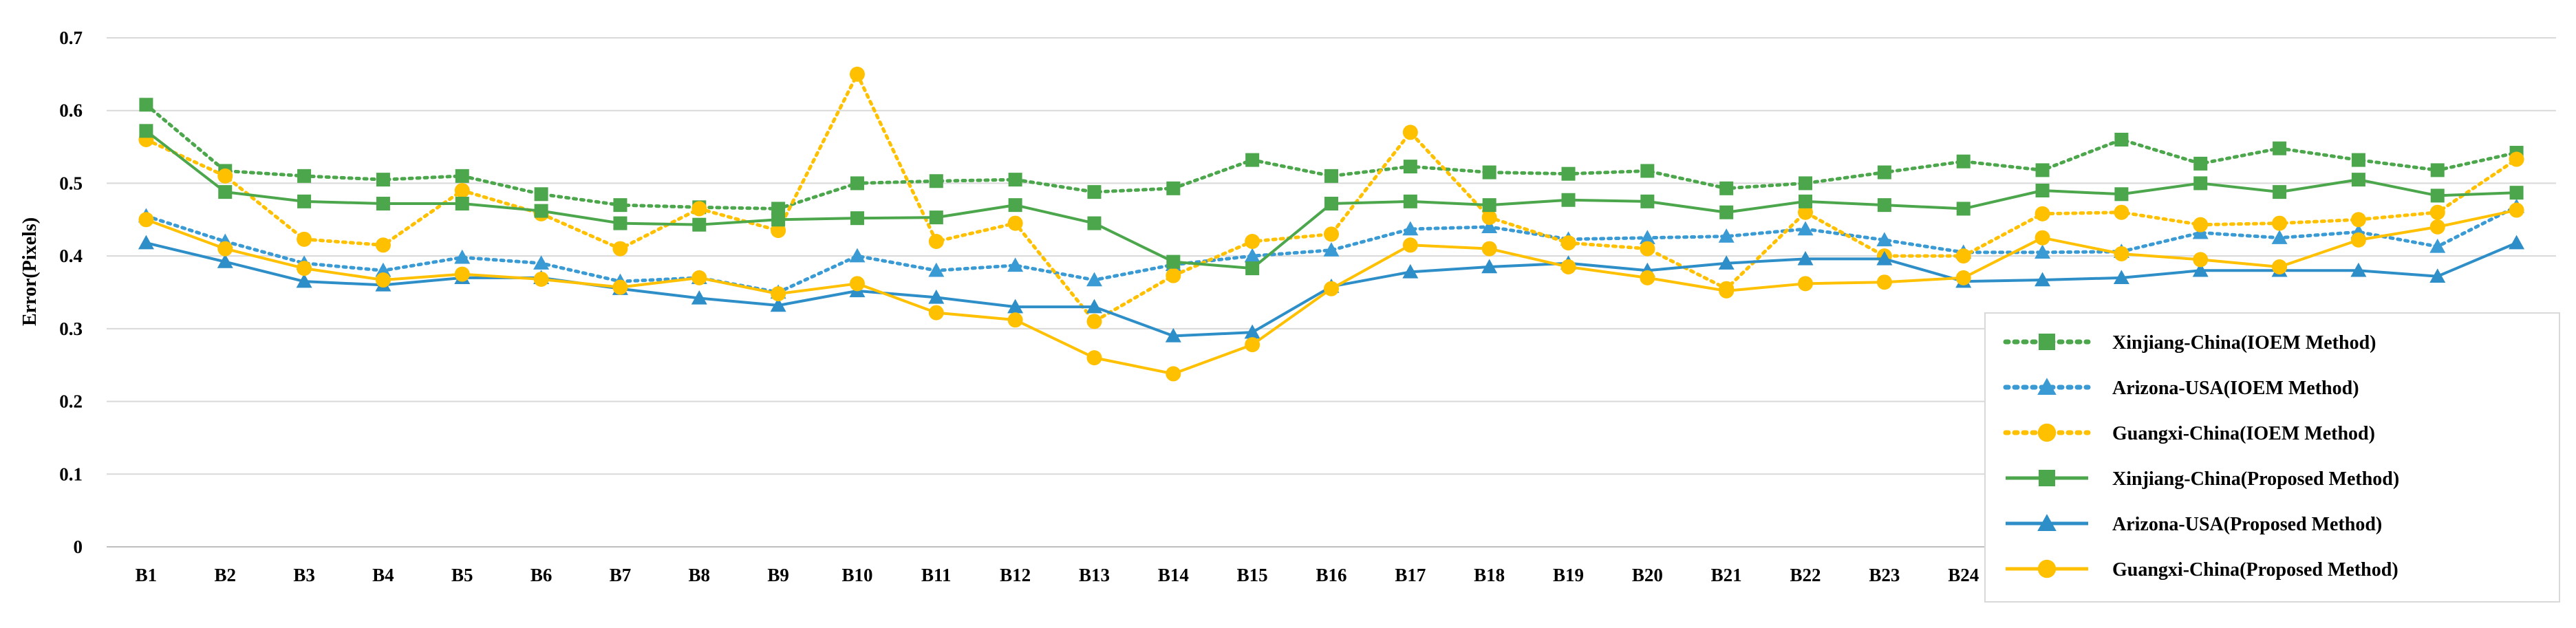 This screenshot has height=628, width=2576. I want to click on y-tick-label: 0.3, so click(71, 328).